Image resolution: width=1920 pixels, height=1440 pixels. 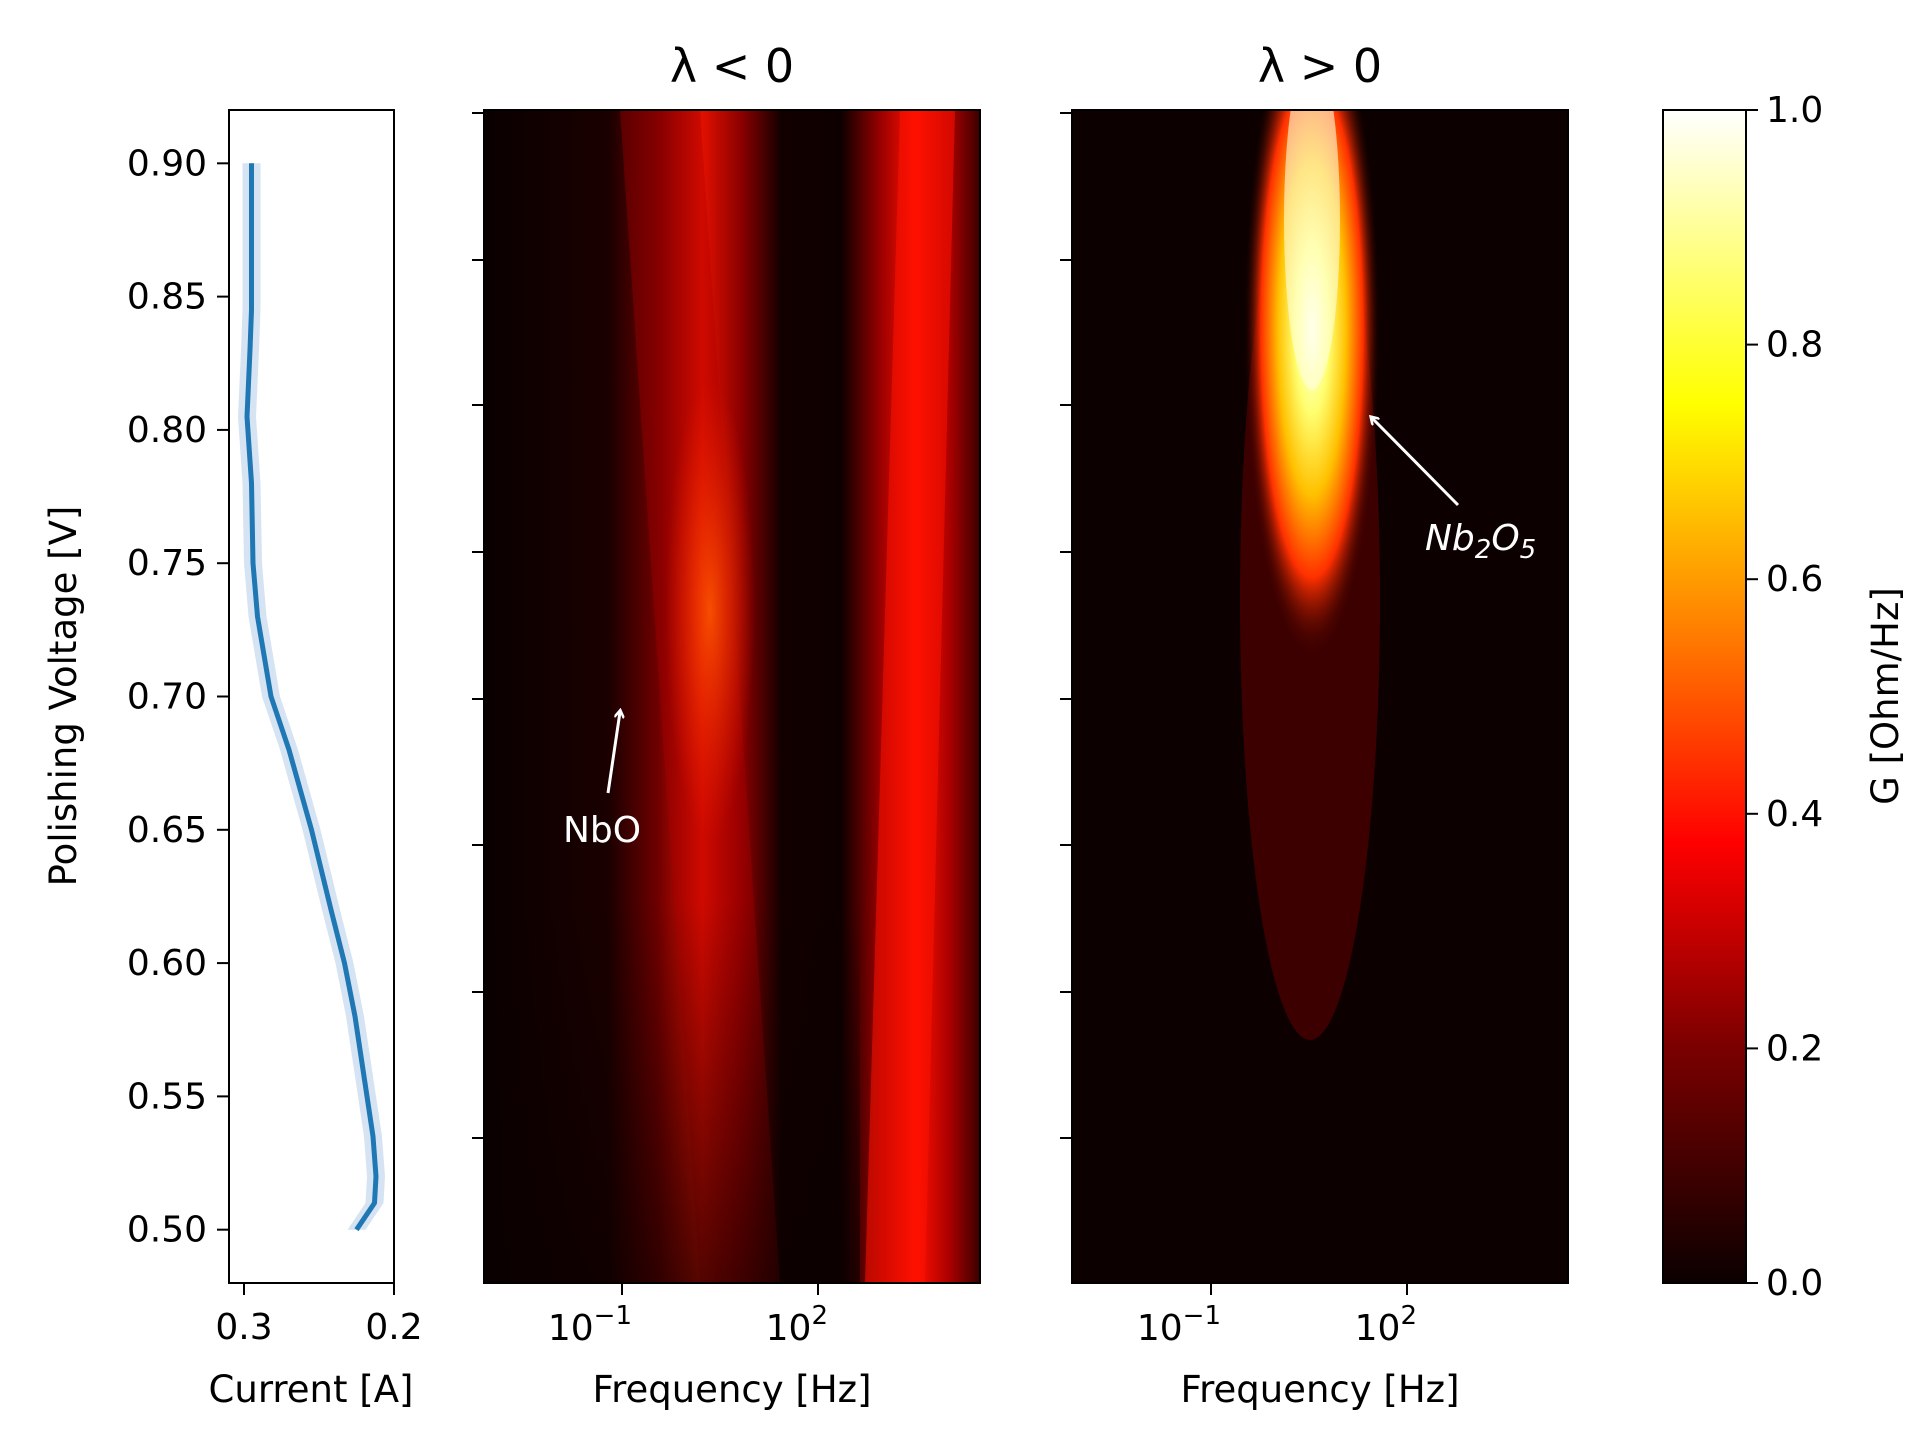 I want to click on y-tick-label: 0.75, so click(x=167, y=563).